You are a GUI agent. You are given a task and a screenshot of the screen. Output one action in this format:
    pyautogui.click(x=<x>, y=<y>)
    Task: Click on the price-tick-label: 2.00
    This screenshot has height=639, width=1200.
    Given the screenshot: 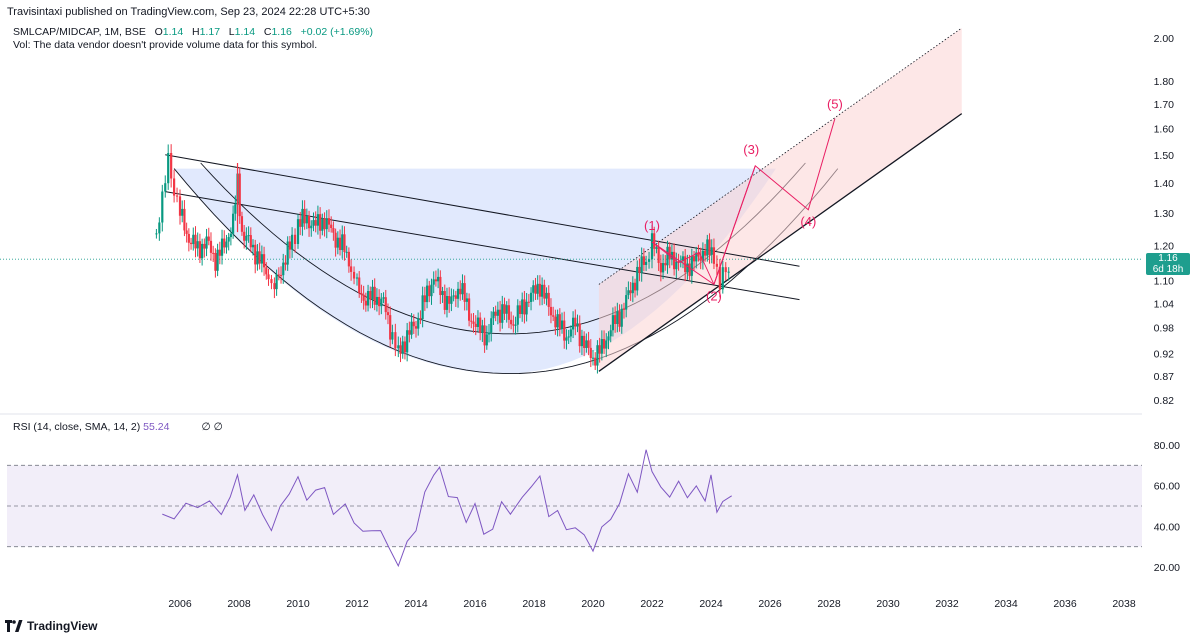 What is the action you would take?
    pyautogui.click(x=1164, y=39)
    